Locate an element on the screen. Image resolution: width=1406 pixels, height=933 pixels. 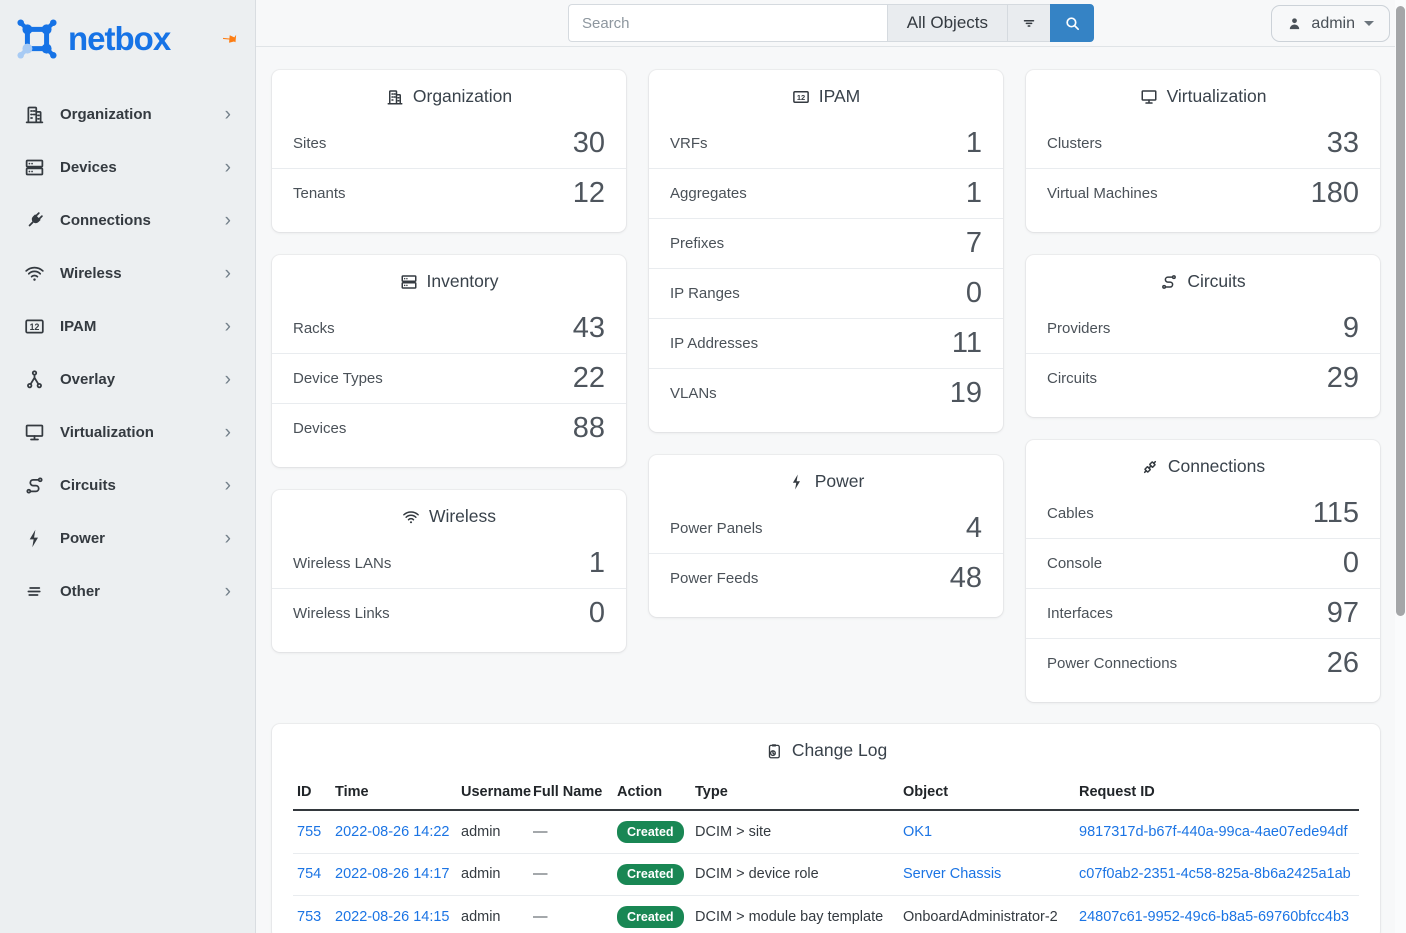
stat-row-sites: Sites 30 is located at coordinates (449, 142).